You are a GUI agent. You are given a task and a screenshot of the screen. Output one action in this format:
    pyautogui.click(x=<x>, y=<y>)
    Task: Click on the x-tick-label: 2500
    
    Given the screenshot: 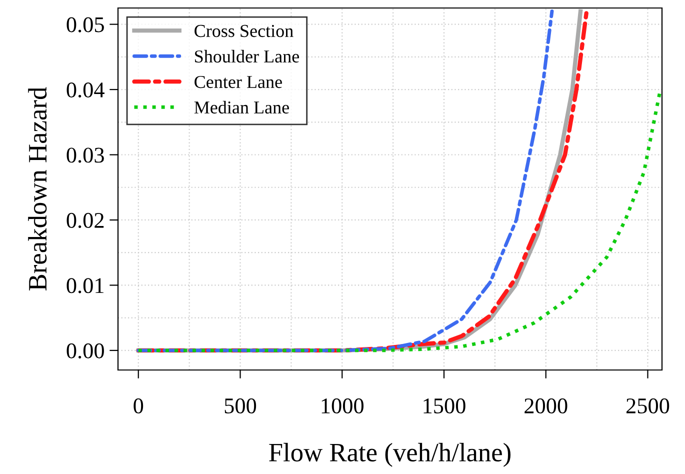 What is the action you would take?
    pyautogui.click(x=648, y=406)
    